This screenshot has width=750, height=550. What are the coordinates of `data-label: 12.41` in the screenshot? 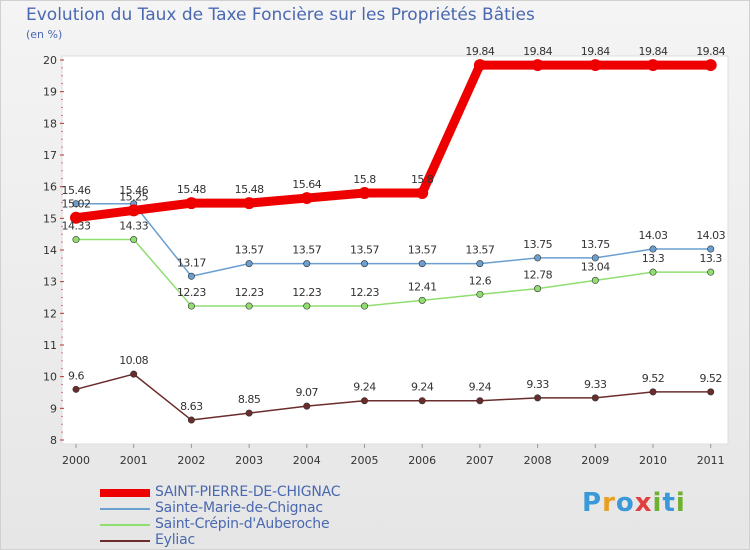 It's located at (422, 286).